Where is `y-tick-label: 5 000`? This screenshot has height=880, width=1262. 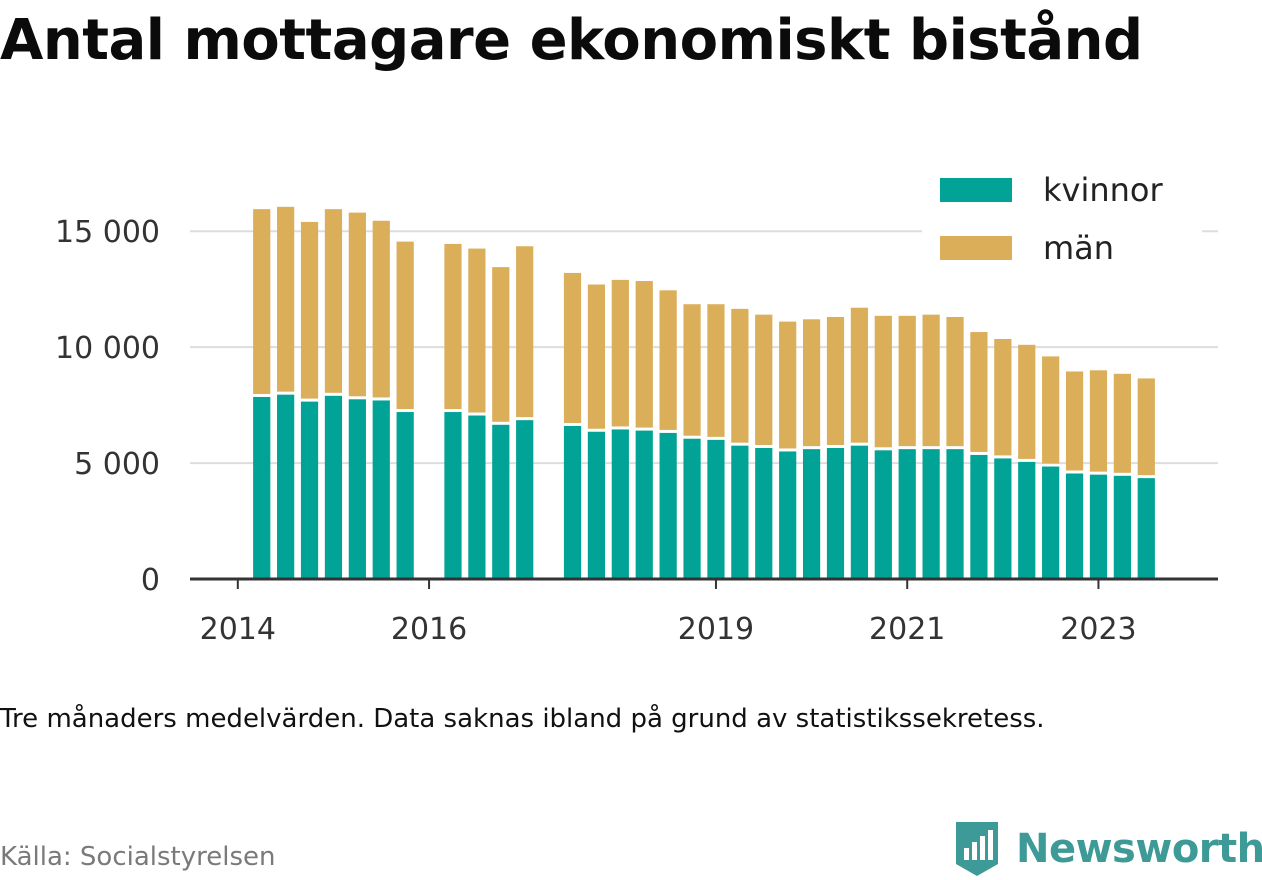
y-tick-label: 5 000 is located at coordinates (117, 464).